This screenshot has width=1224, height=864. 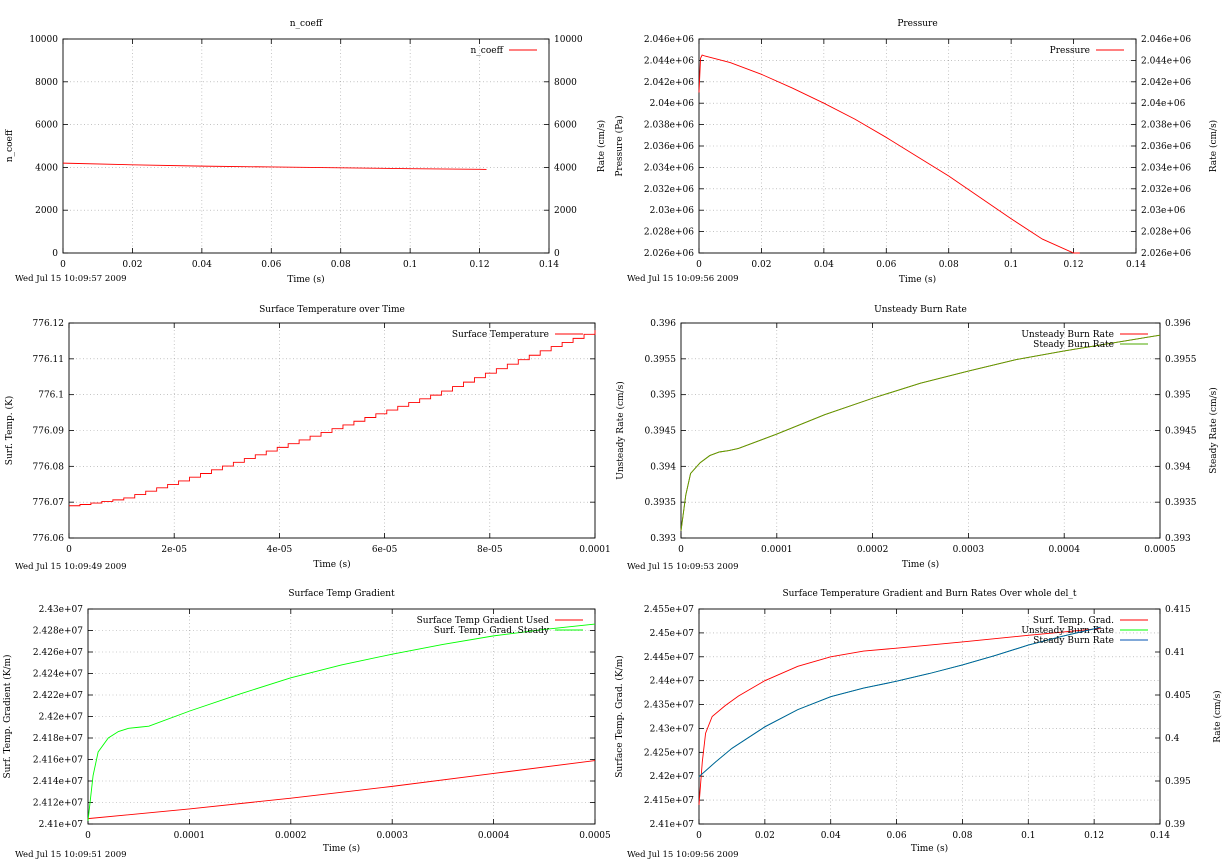 What do you see at coordinates (61, 610) in the screenshot?
I see `y-tick-label: 2.43e+07` at bounding box center [61, 610].